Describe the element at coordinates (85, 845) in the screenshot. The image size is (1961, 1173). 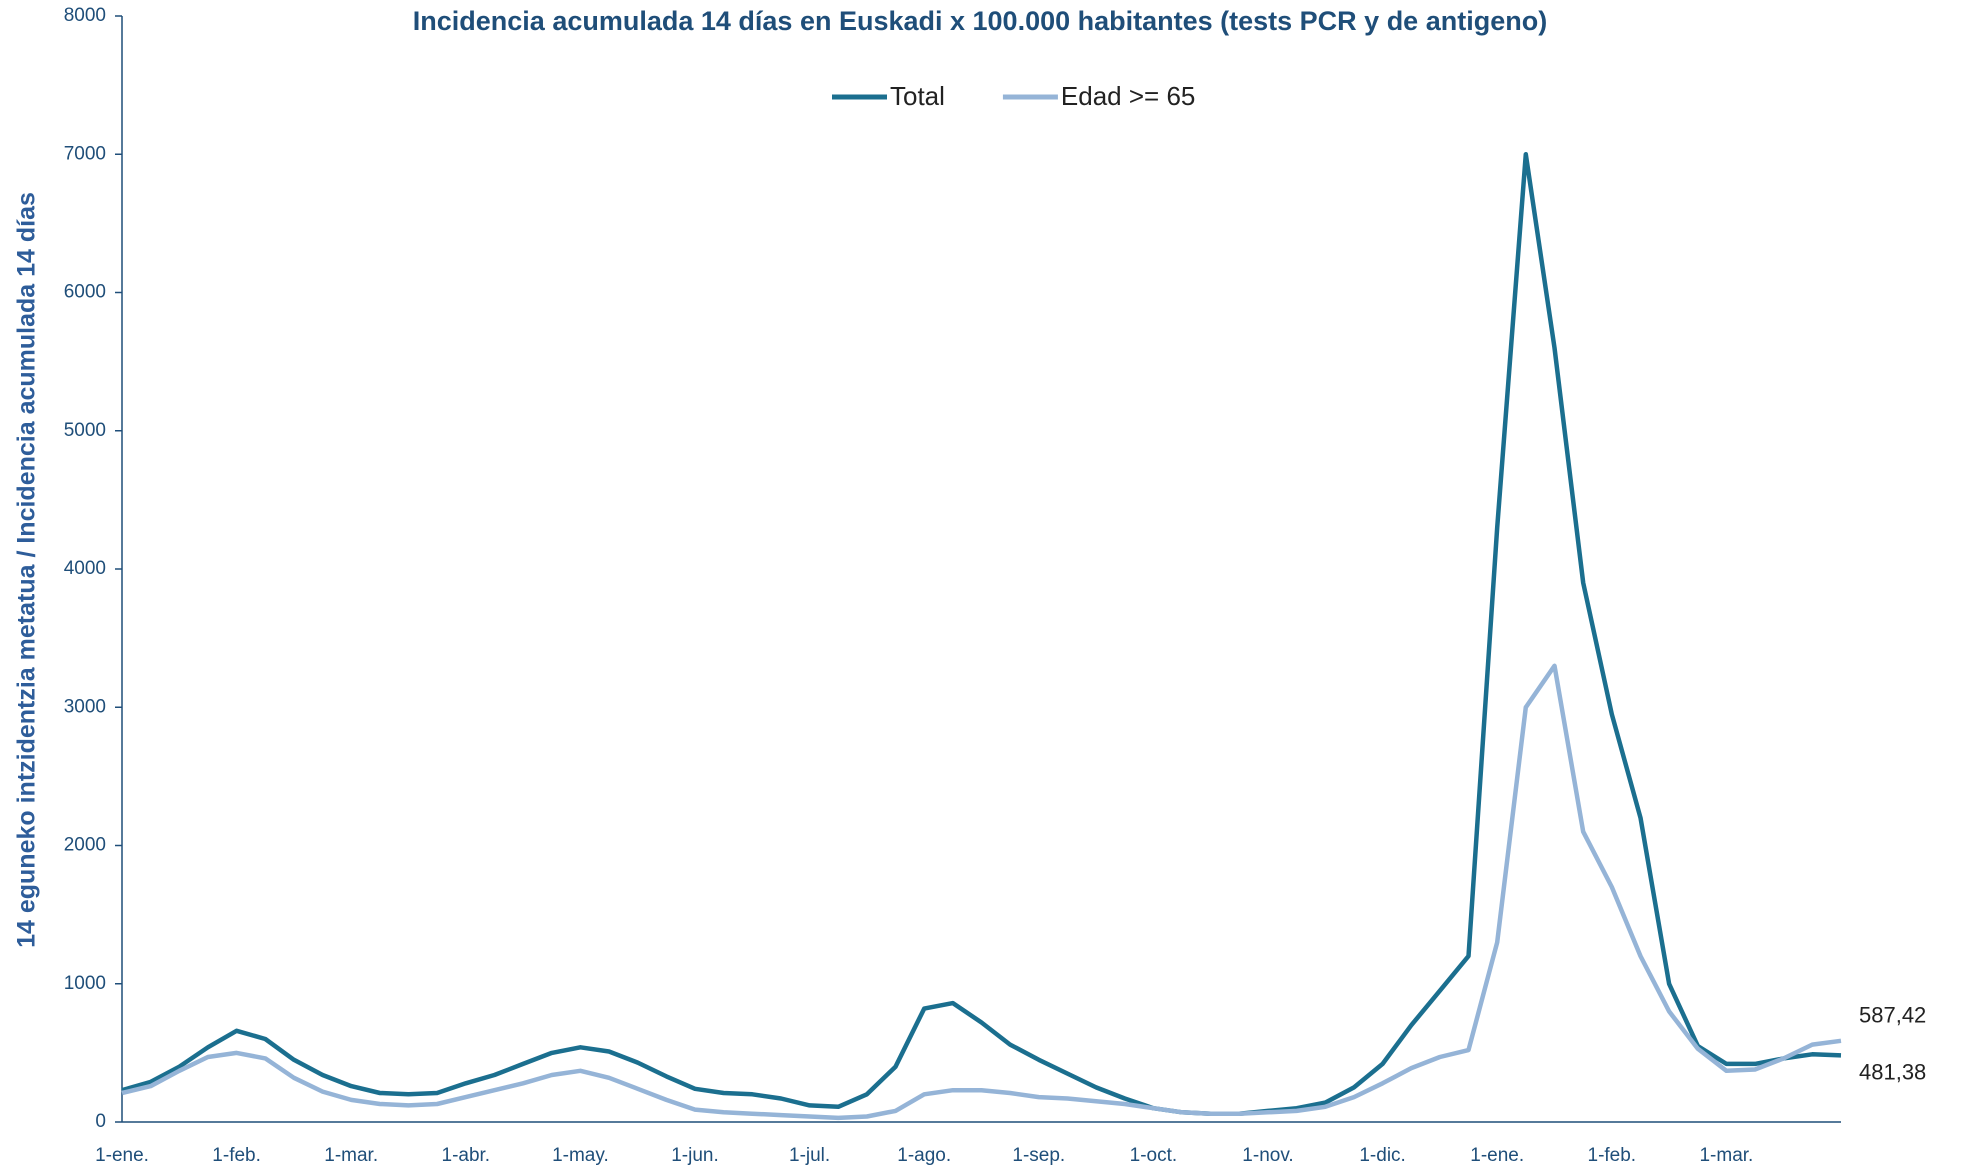
I see `y-tick-label: 2000` at that location.